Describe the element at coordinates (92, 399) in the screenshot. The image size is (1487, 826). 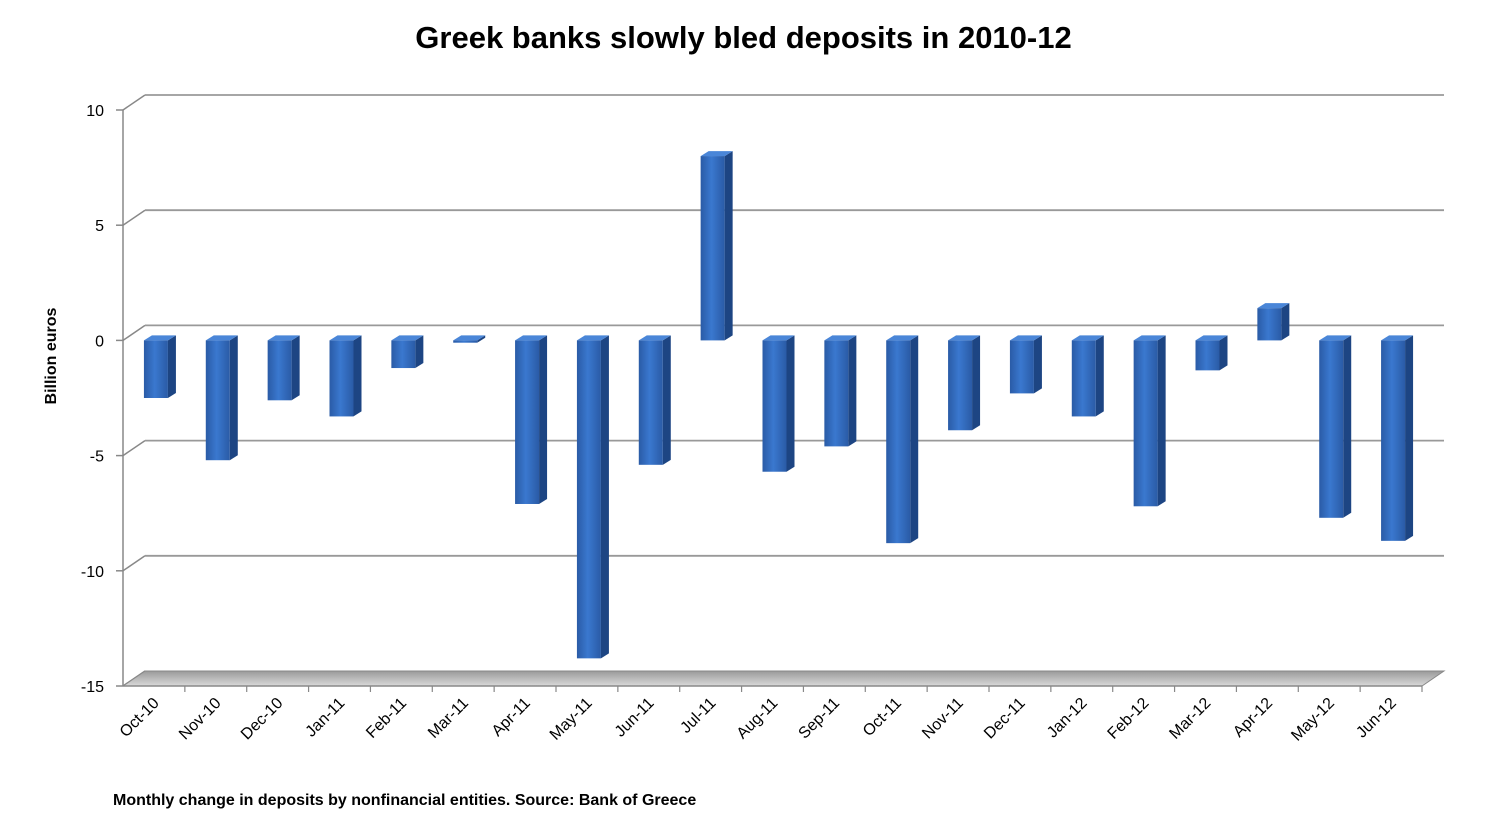
I see `y-axis-ticks: 10 5 0 -5 -10 -15` at that location.